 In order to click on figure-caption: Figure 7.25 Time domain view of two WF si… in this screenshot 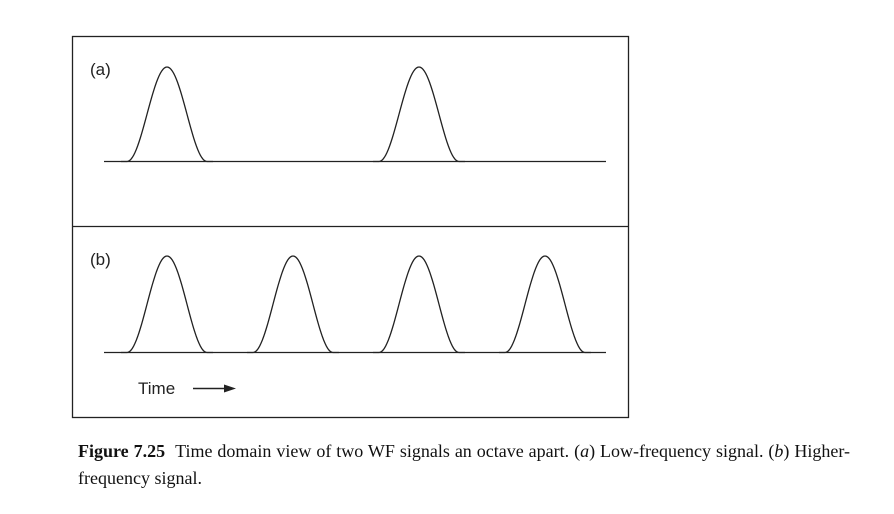, I will do `click(464, 465)`.